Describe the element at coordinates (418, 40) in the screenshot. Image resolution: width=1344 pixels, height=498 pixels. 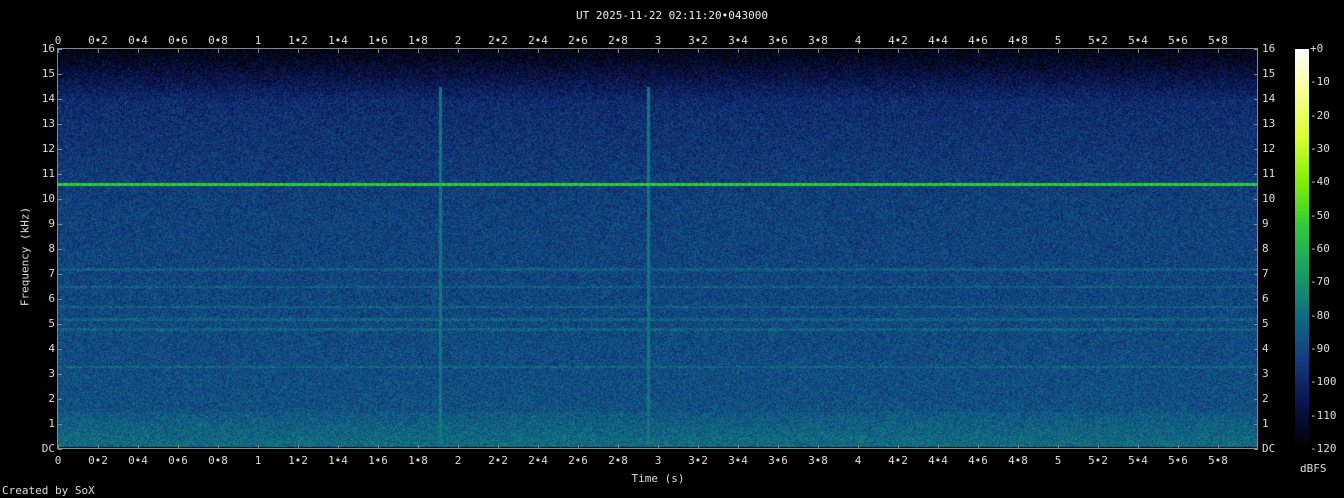
I see `x-tick-label-top: 1•8` at that location.